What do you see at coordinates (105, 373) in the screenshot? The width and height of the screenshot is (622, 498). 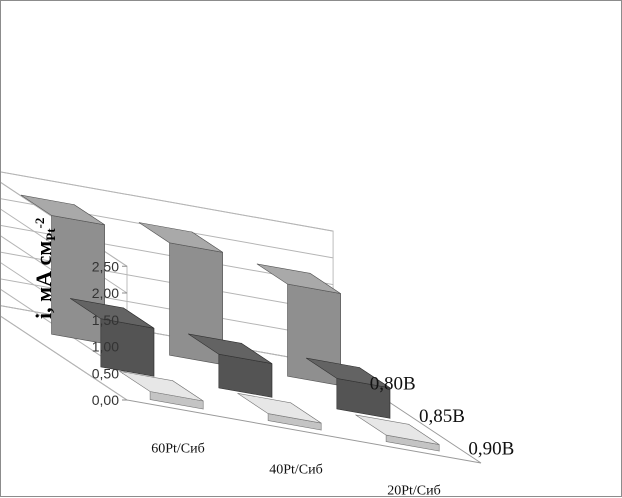 I see `y-tick-label: 0,50` at bounding box center [105, 373].